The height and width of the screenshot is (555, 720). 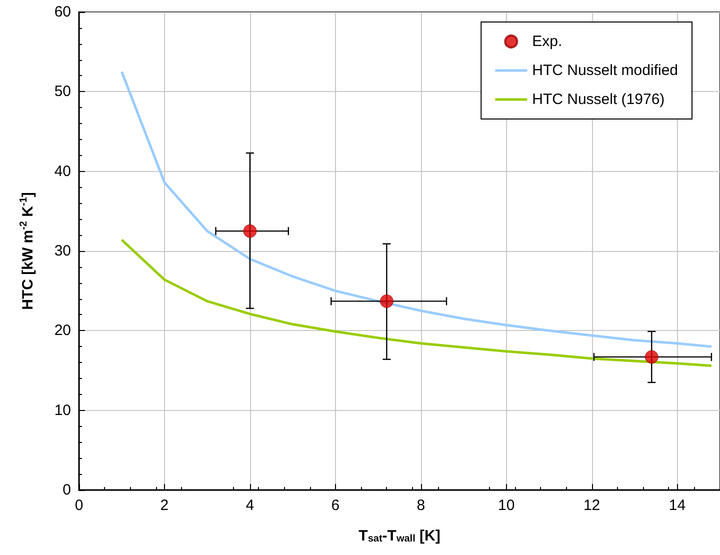 What do you see at coordinates (591, 505) in the screenshot?
I see `x-tick-label: 12` at bounding box center [591, 505].